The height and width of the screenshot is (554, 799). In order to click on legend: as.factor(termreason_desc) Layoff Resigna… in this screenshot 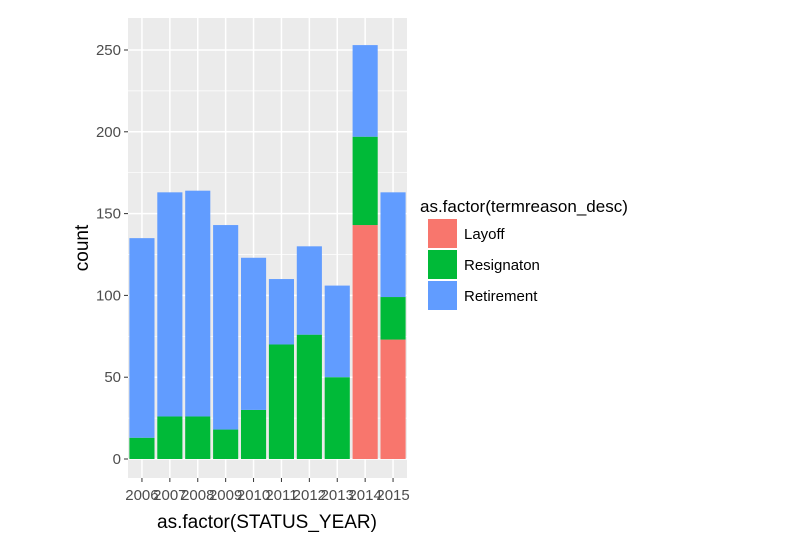, I will do `click(524, 253)`.